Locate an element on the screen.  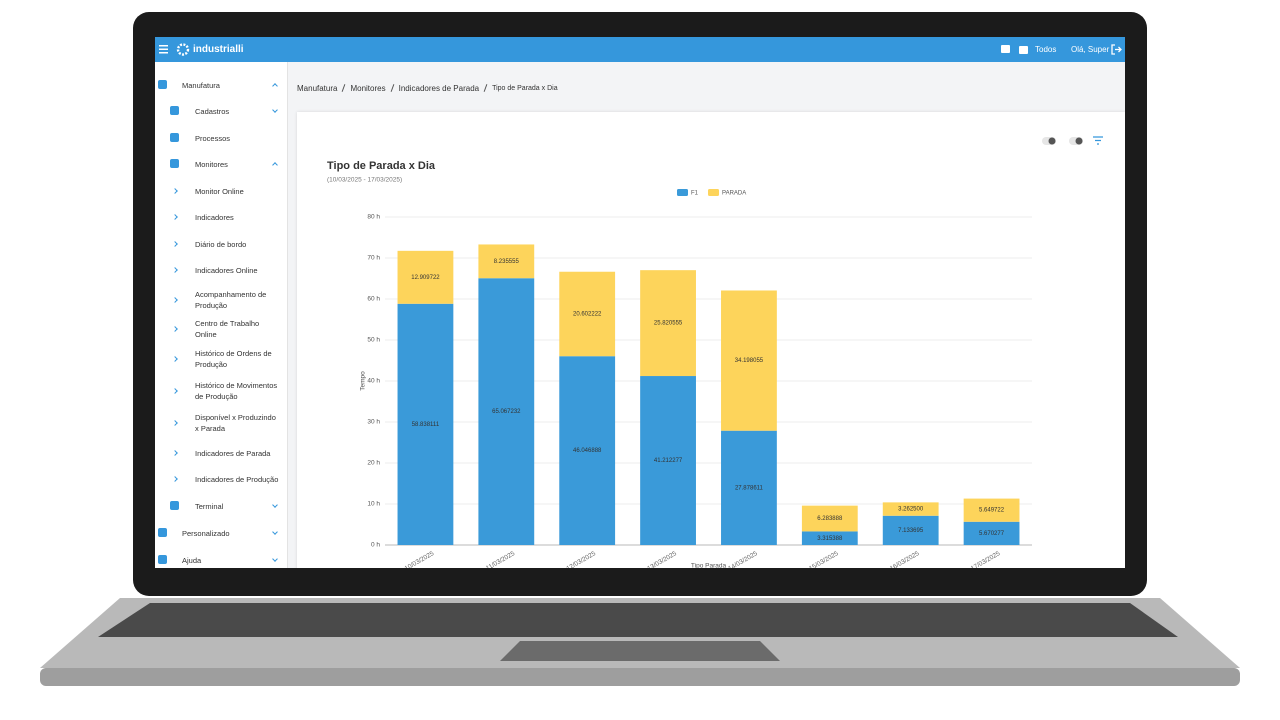
y-tick-label: 0 h is located at coordinates (375, 545).